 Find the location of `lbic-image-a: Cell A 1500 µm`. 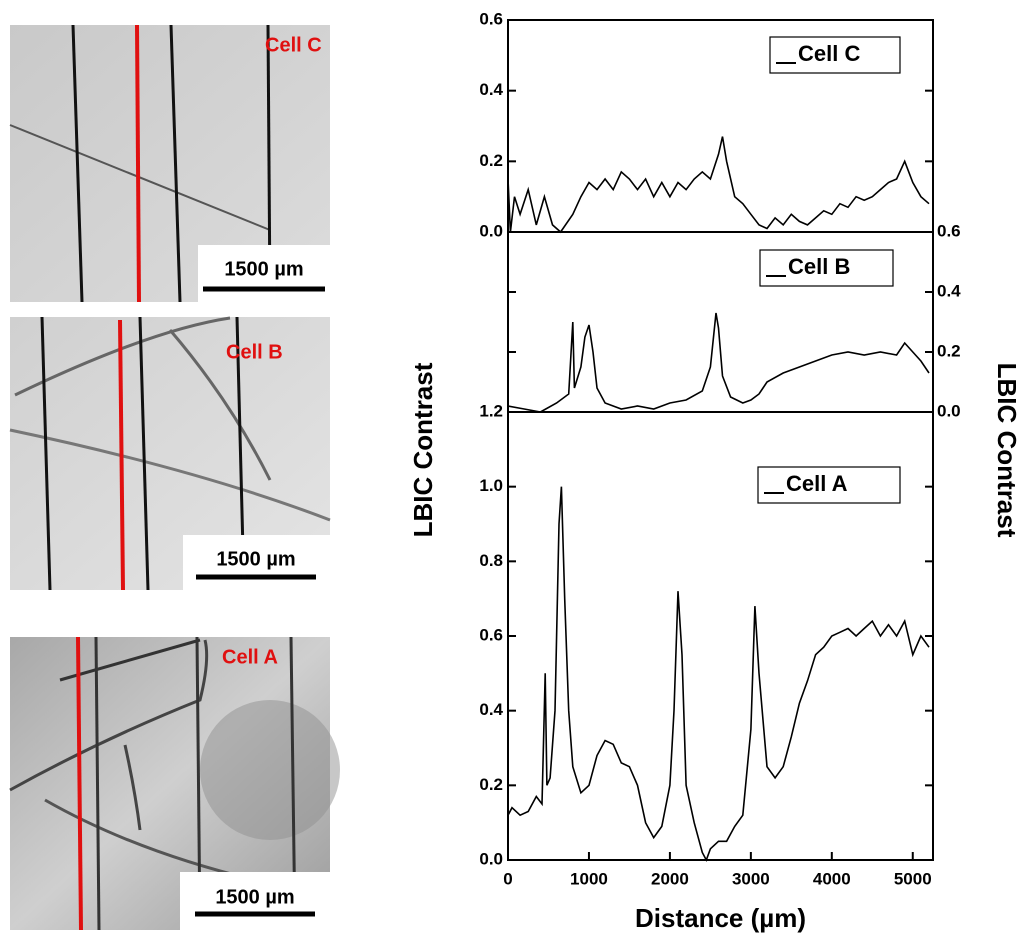

lbic-image-a: Cell A 1500 µm is located at coordinates (174, 783).